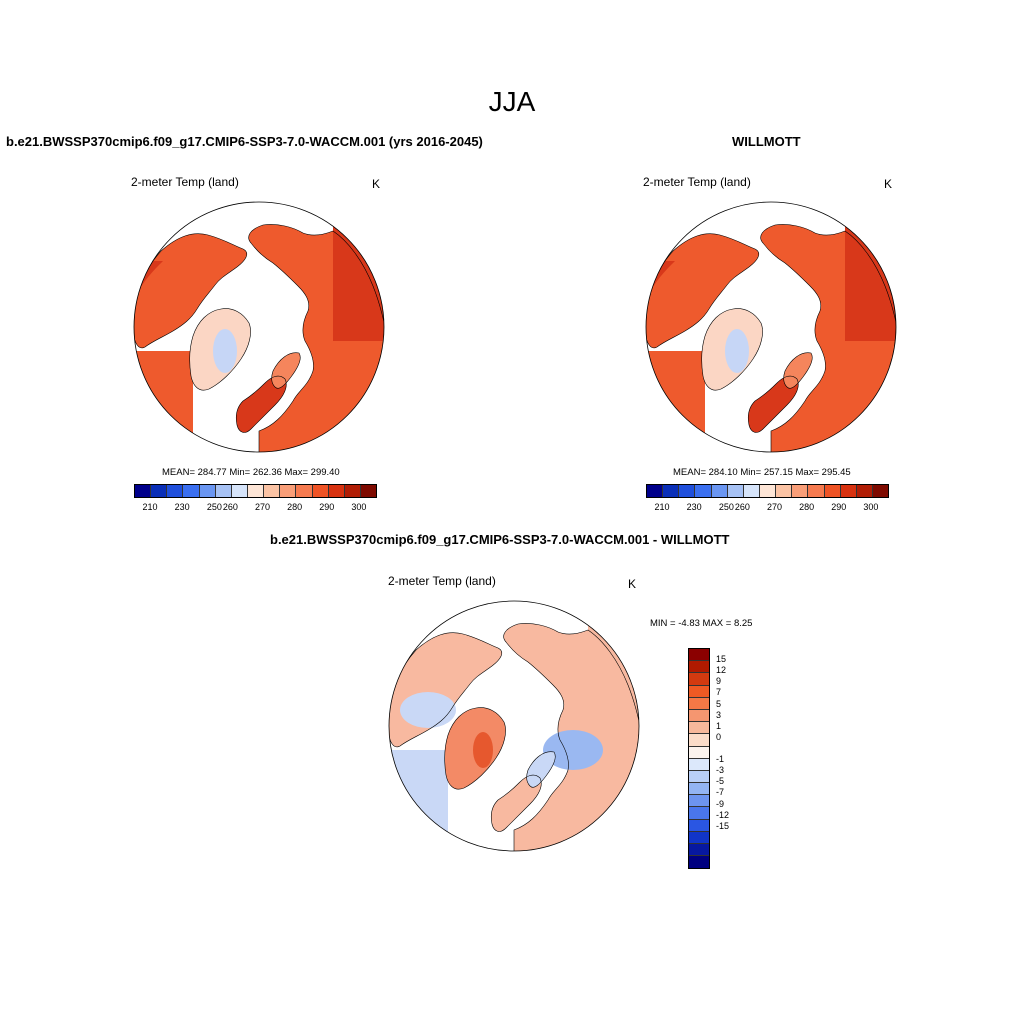  What do you see at coordinates (251, 472) in the screenshot?
I see `panel-1-stats: MEAN= 284.77 Min= 262.36 Max= 299.40` at bounding box center [251, 472].